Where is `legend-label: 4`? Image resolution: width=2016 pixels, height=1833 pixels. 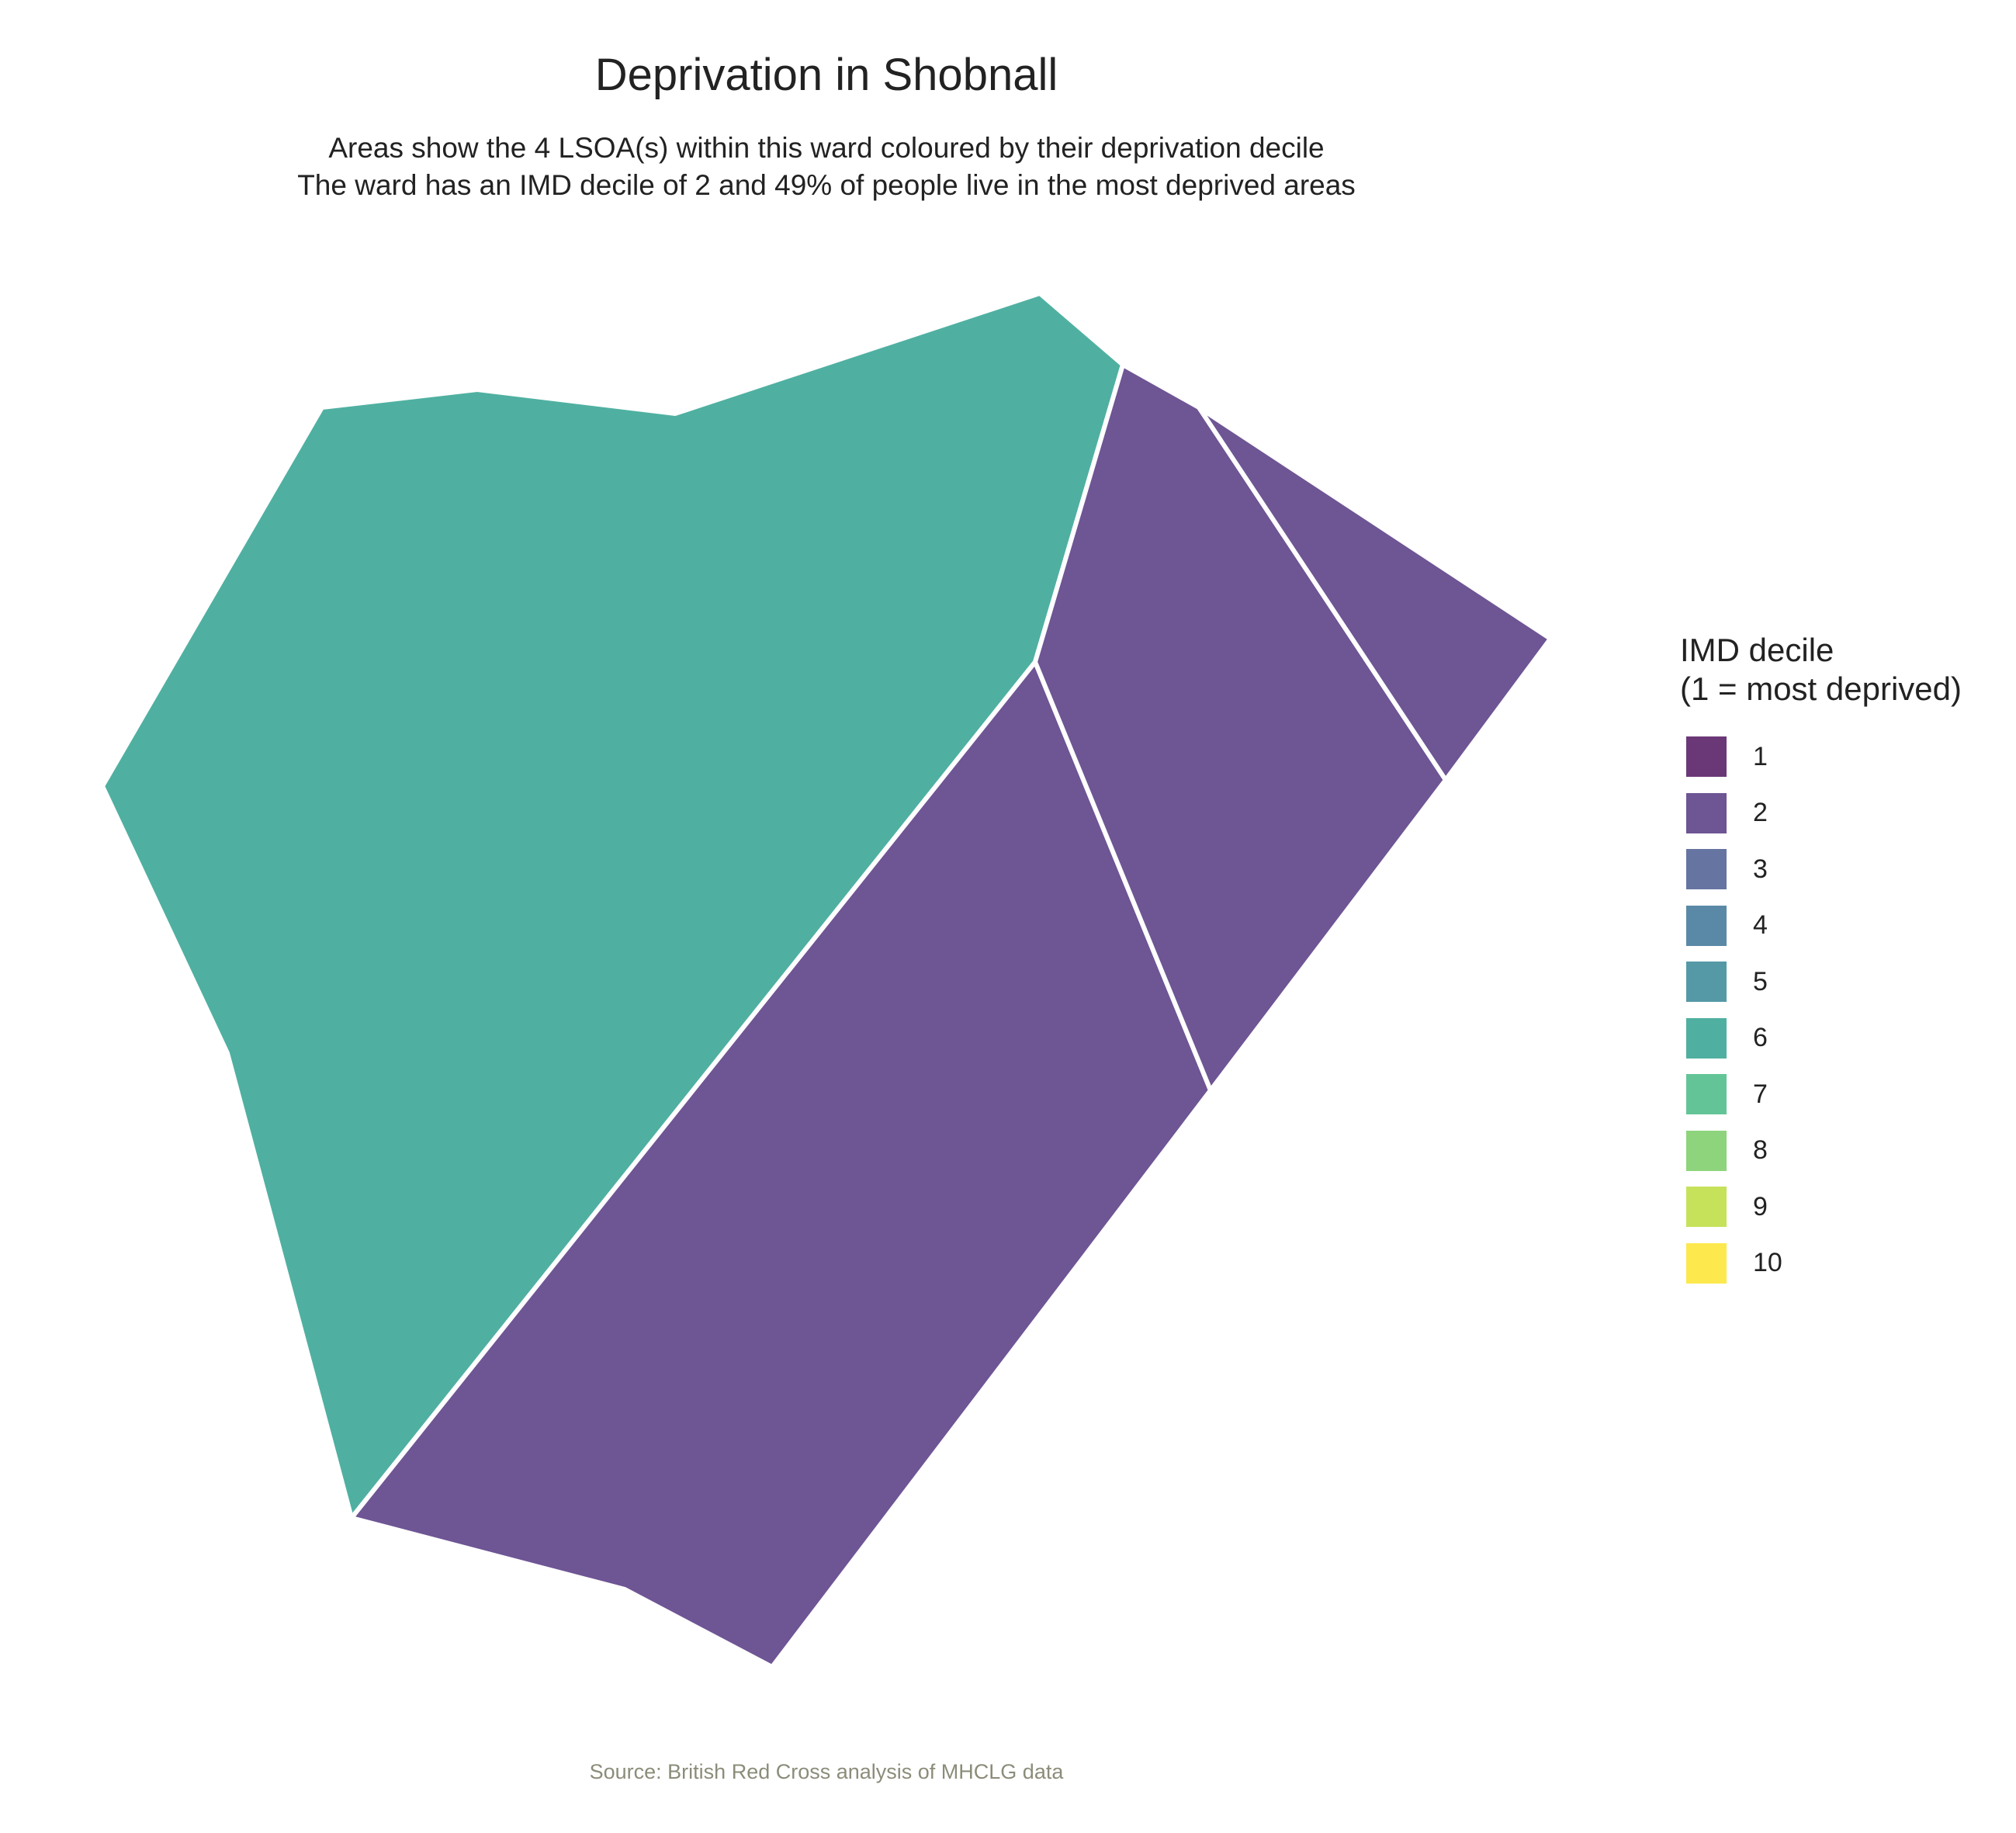
legend-label: 4 is located at coordinates (1761, 925).